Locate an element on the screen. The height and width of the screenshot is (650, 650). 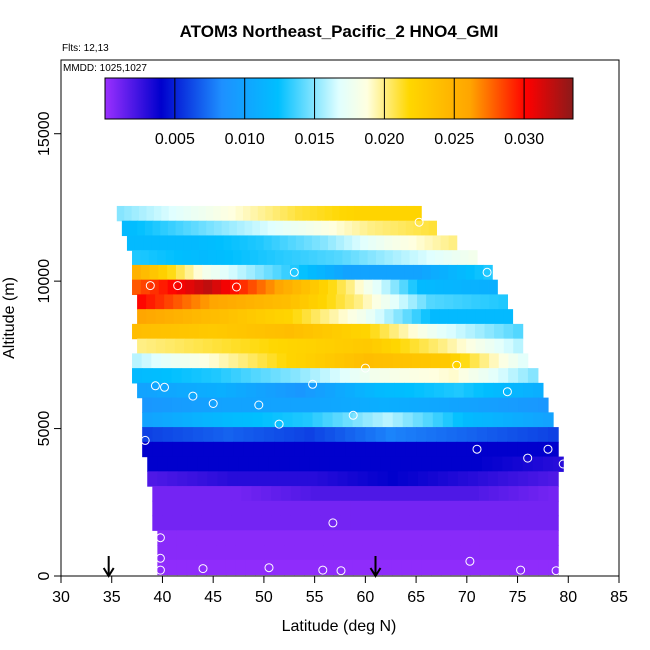
colorbar-tick-label: 0.010 is located at coordinates (245, 139).